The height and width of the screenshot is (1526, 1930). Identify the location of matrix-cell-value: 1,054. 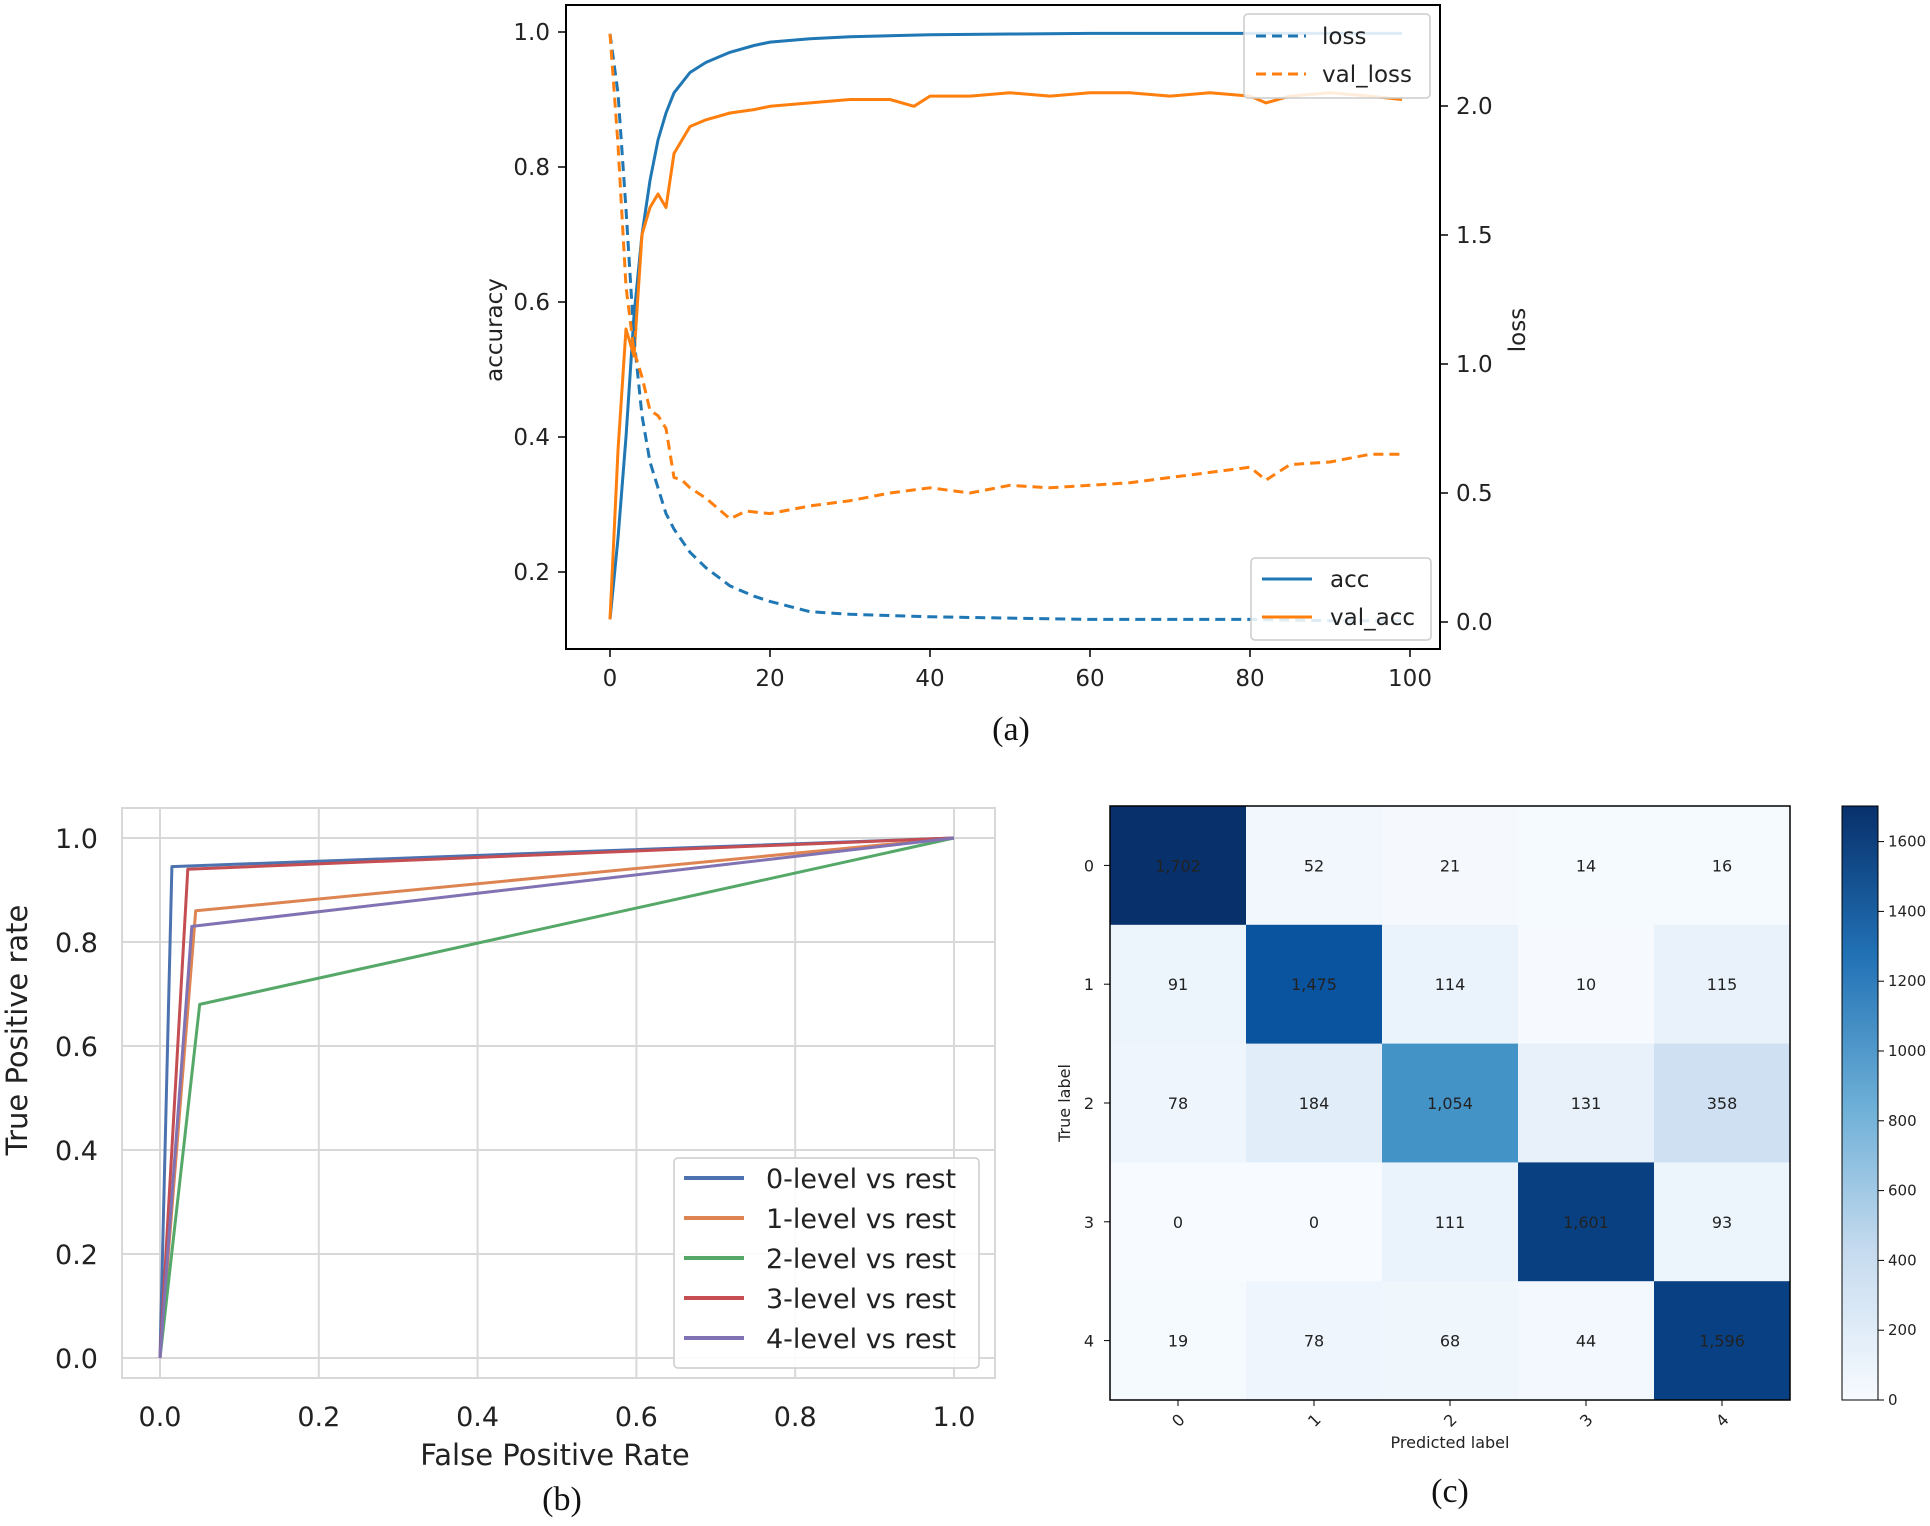
(1450, 1103).